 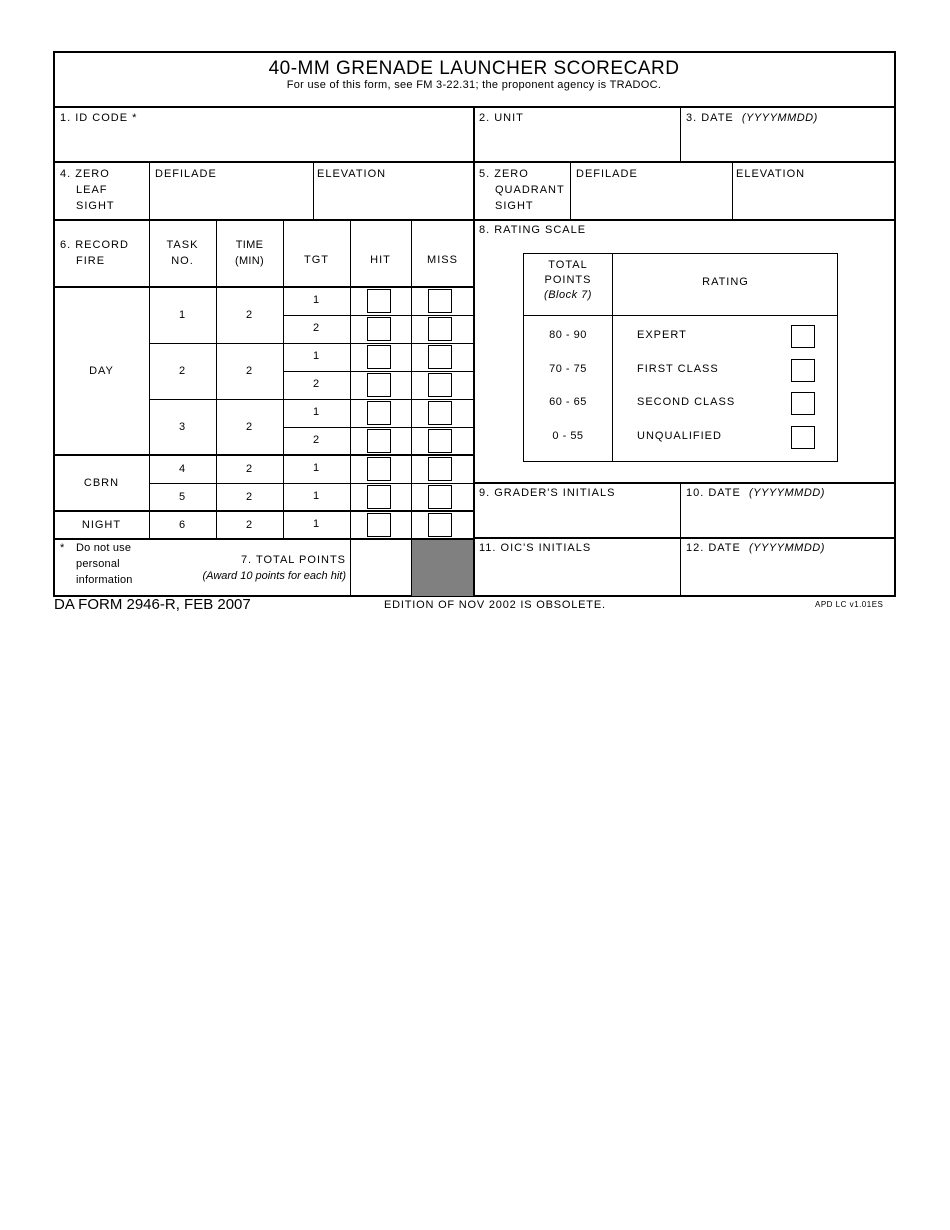 I want to click on rating-points: 60 - 65, so click(x=568, y=402).